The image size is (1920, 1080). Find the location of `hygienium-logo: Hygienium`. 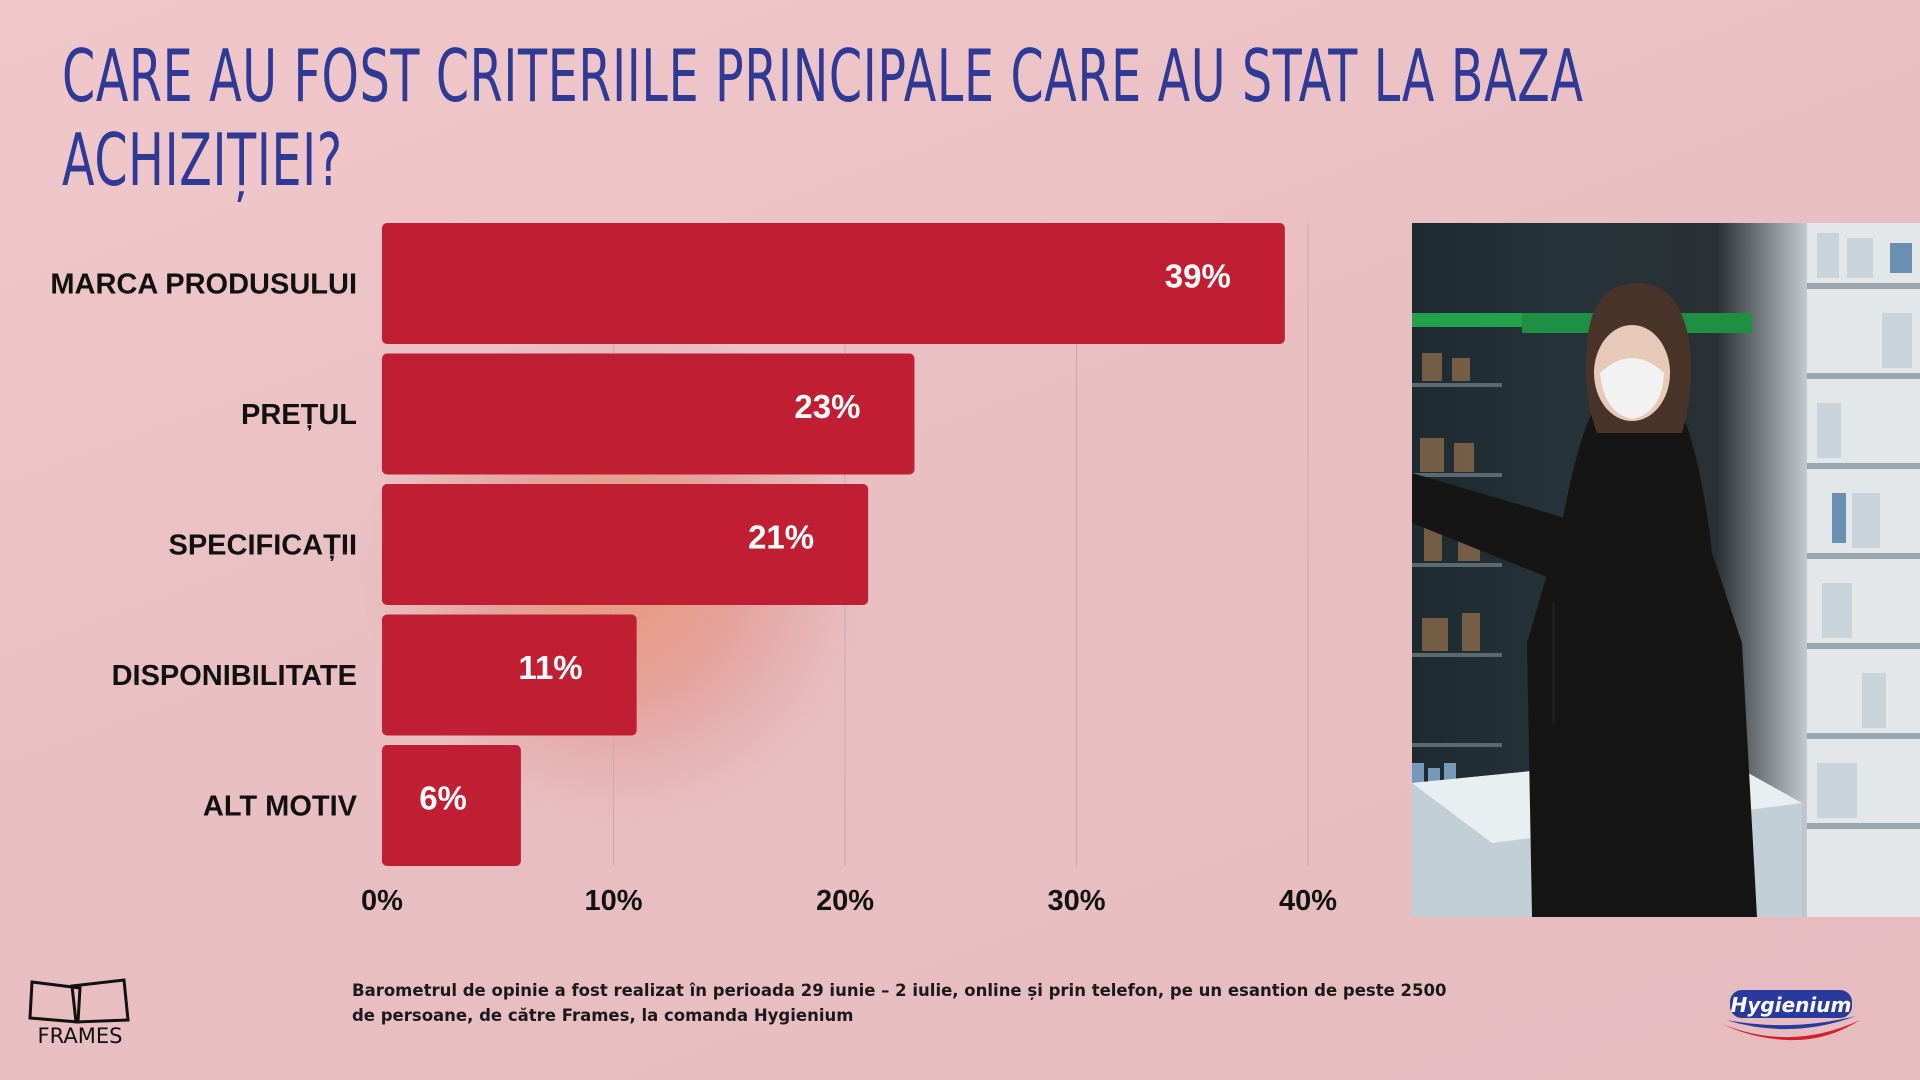

hygienium-logo: Hygienium is located at coordinates (1791, 1015).